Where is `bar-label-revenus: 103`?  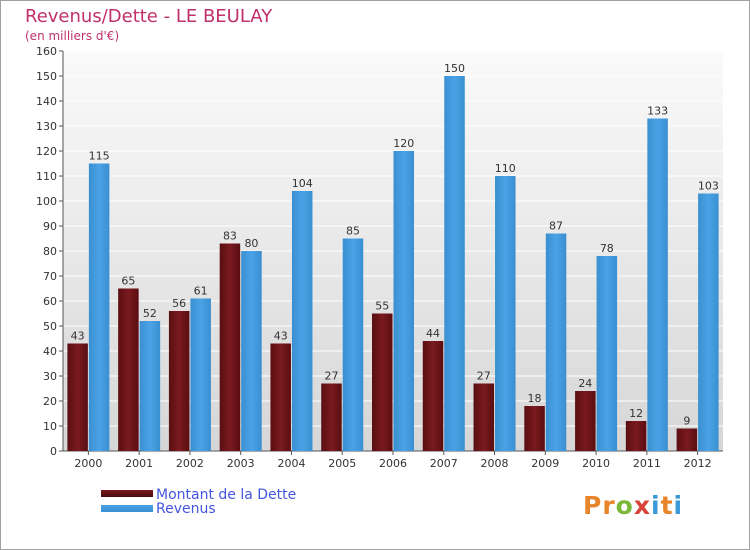
bar-label-revenus: 103 is located at coordinates (708, 186).